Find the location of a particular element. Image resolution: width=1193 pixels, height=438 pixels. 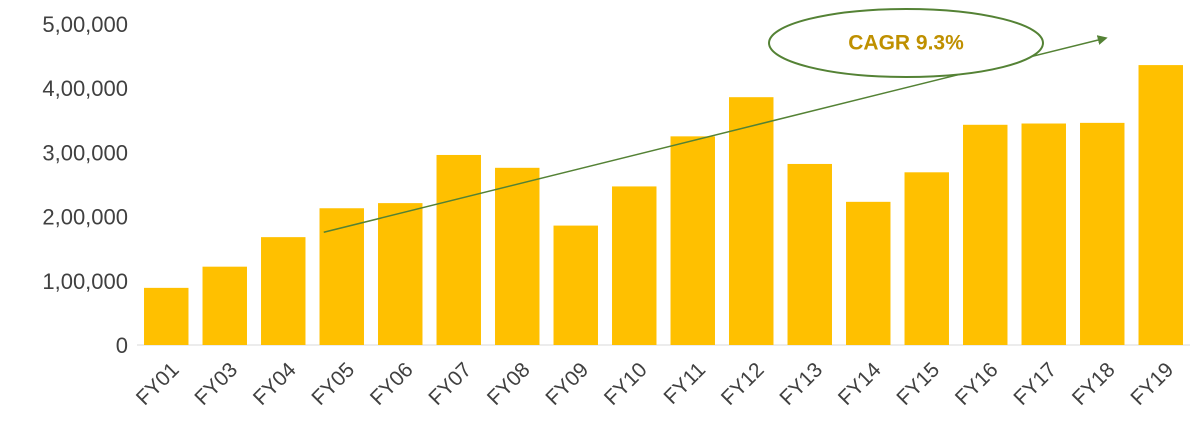

bar-fy06 is located at coordinates (400, 274).